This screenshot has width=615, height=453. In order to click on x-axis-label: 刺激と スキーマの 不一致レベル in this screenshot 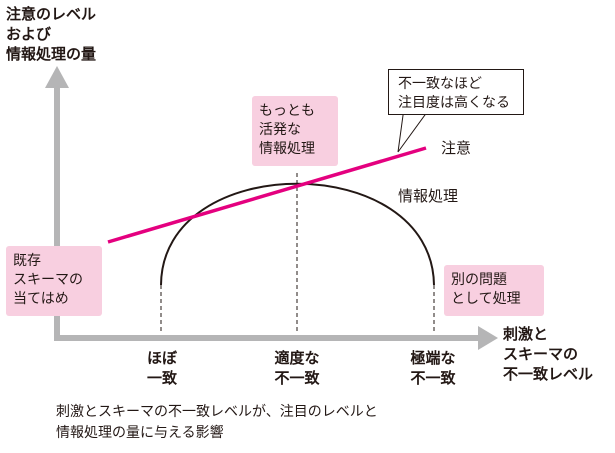, I will do `click(548, 354)`.